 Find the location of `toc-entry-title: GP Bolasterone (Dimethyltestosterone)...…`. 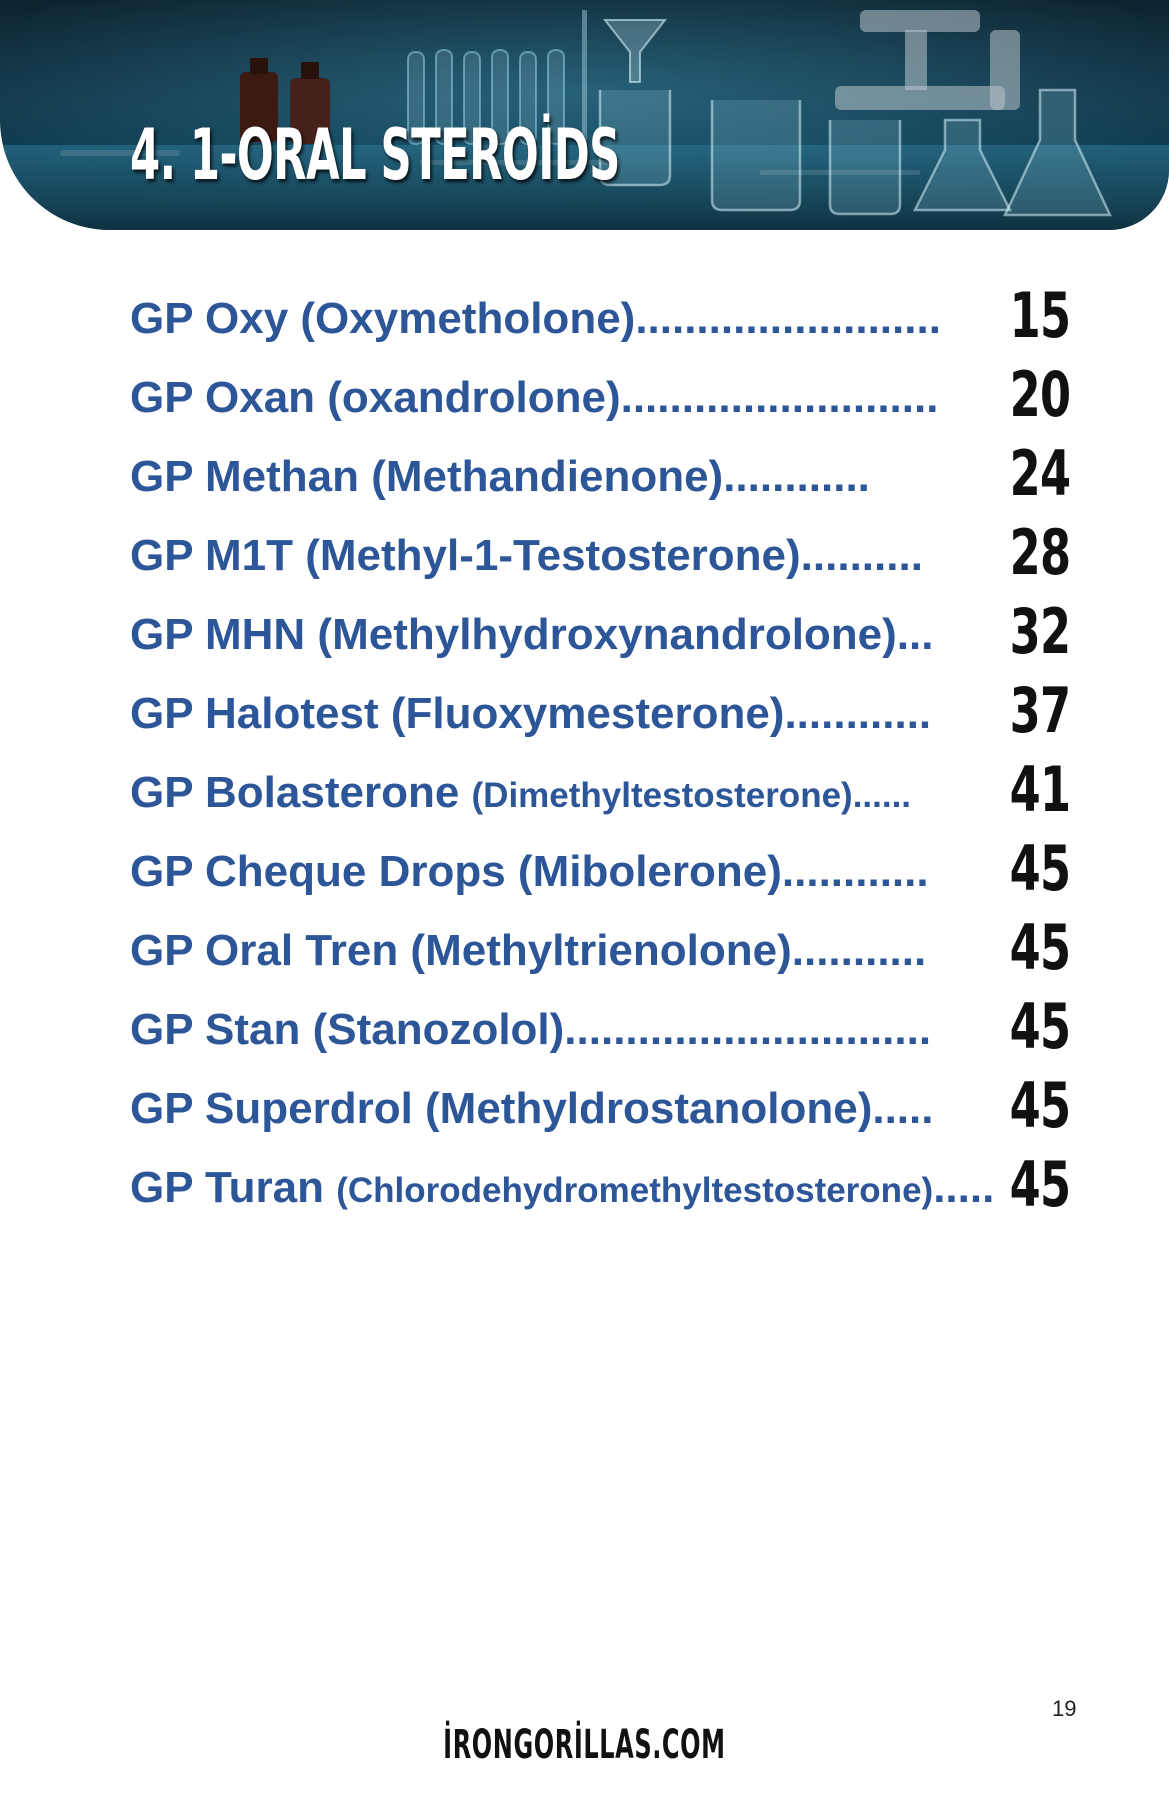

toc-entry-title: GP Bolasterone (Dimethyltestosterone)...… is located at coordinates (521, 792).